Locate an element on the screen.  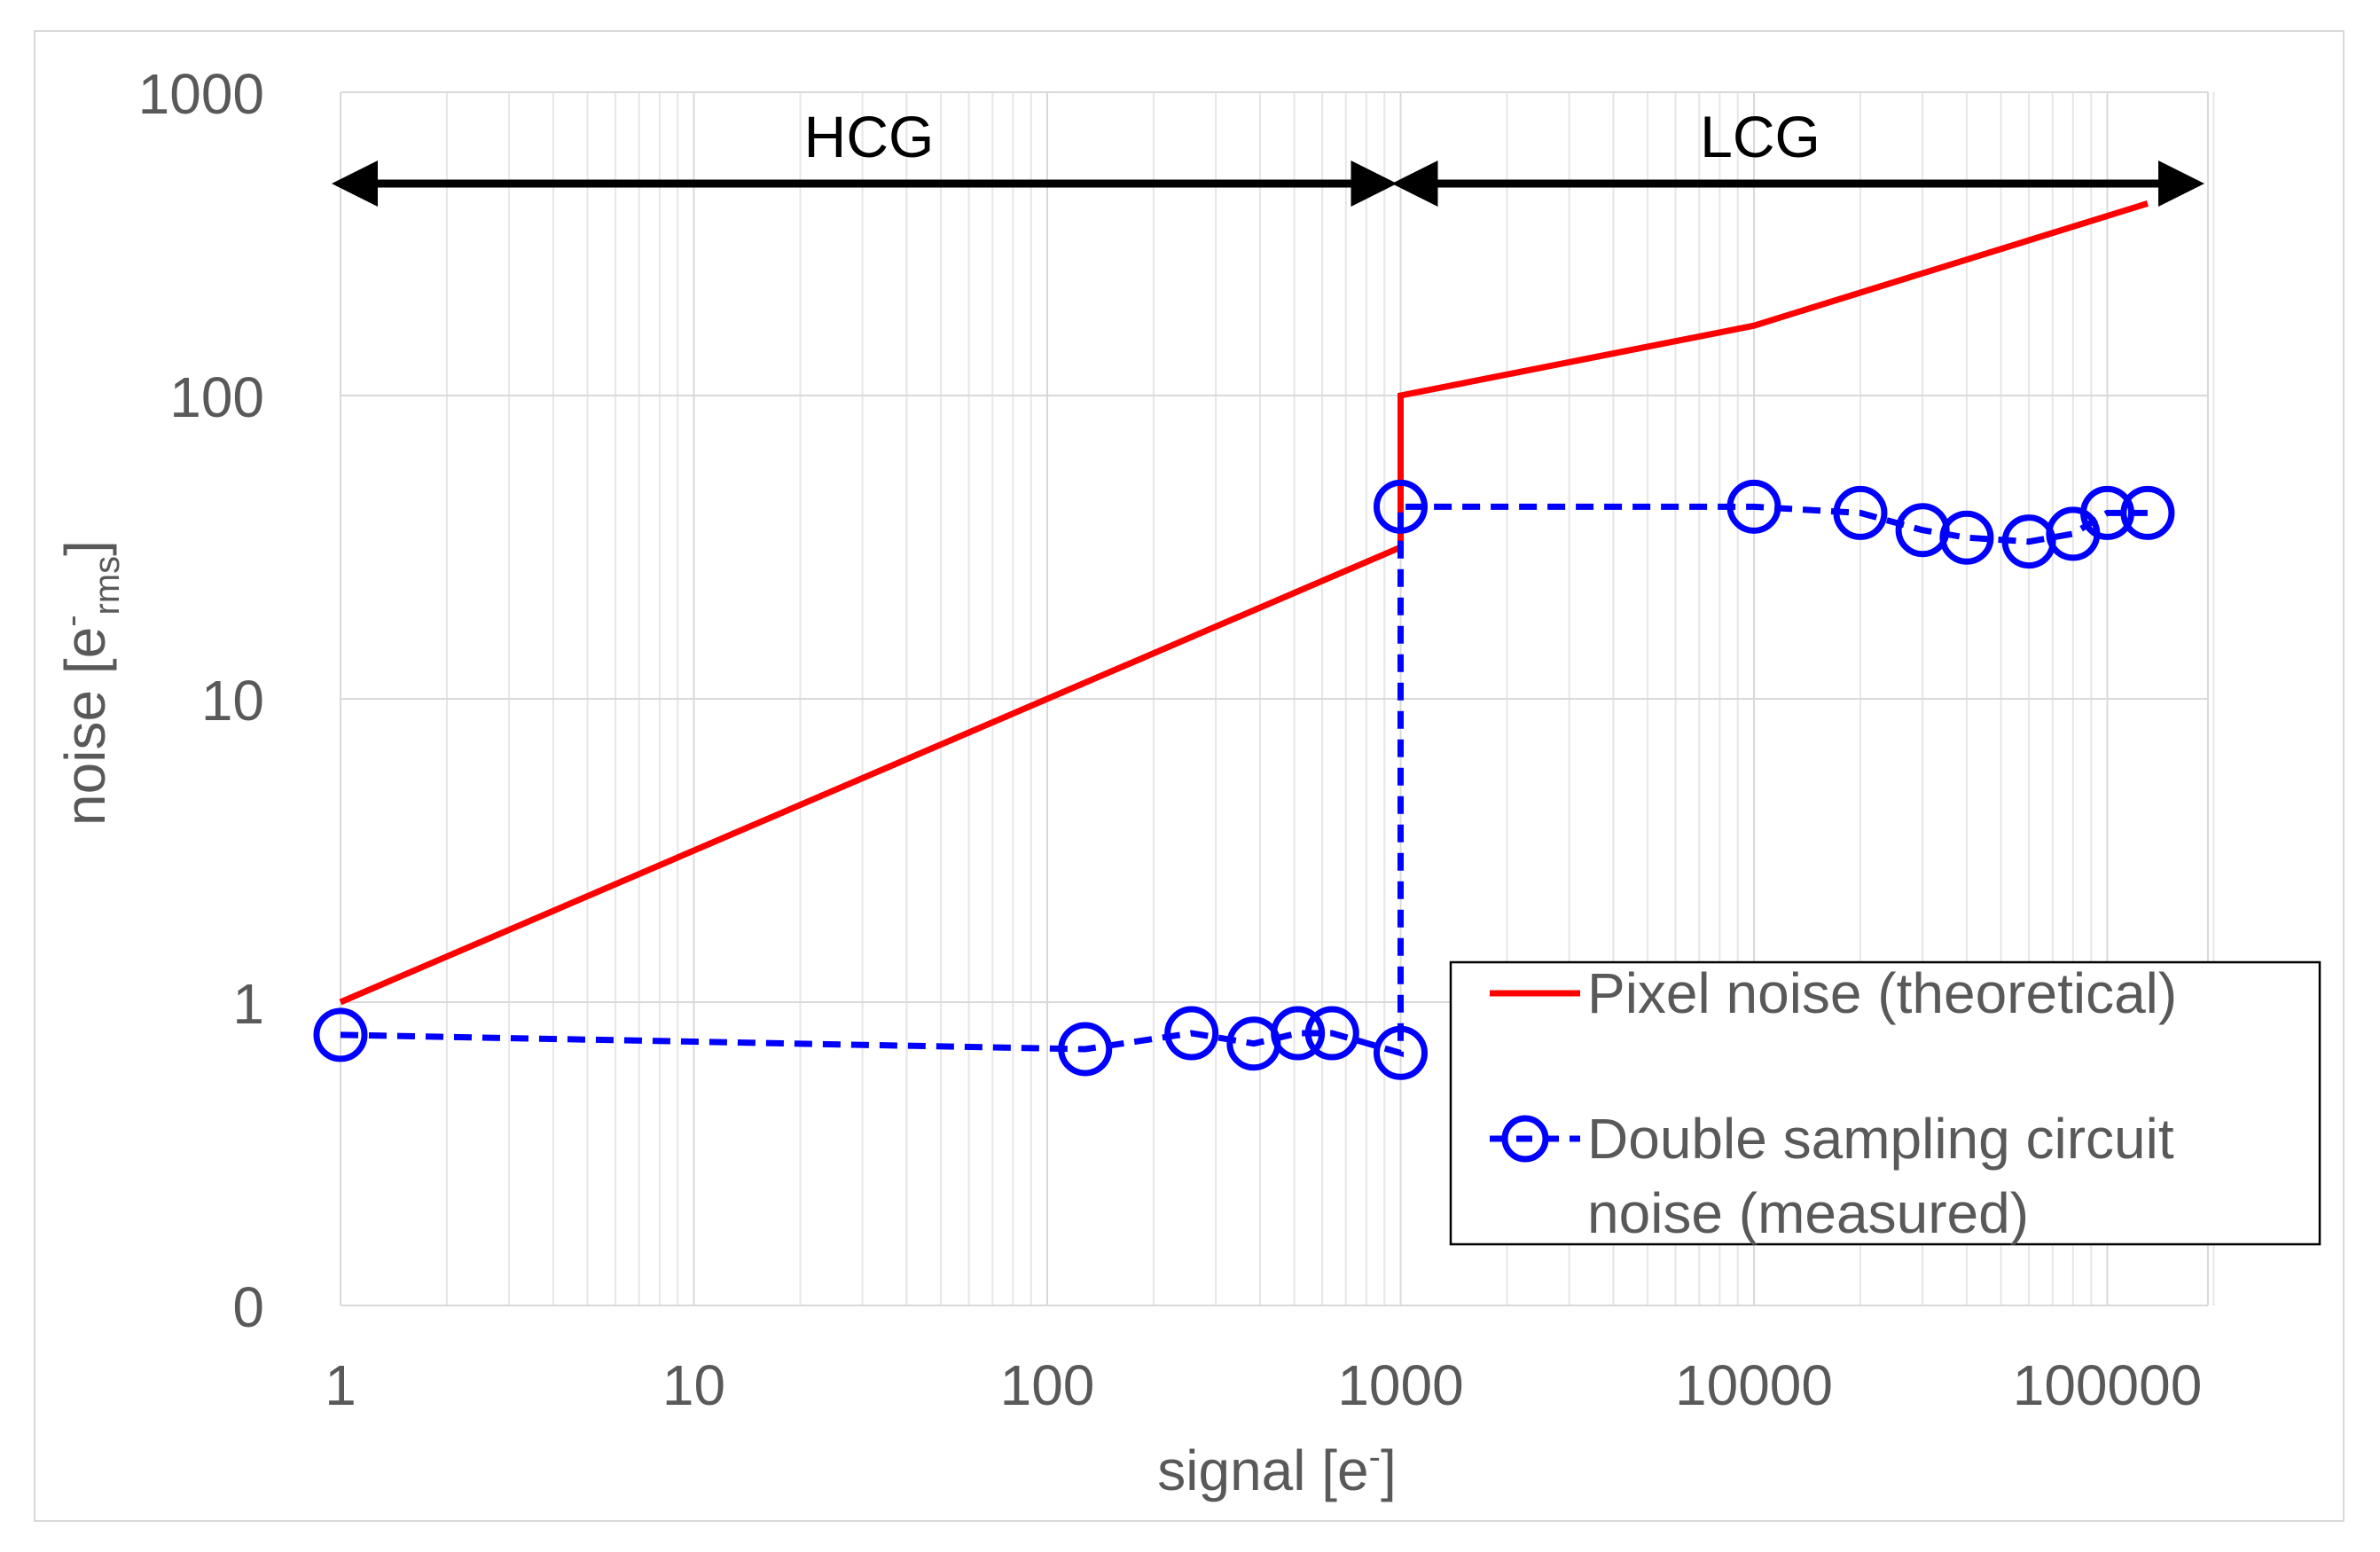
x-tick-label: 1000 is located at coordinates (1400, 1385).